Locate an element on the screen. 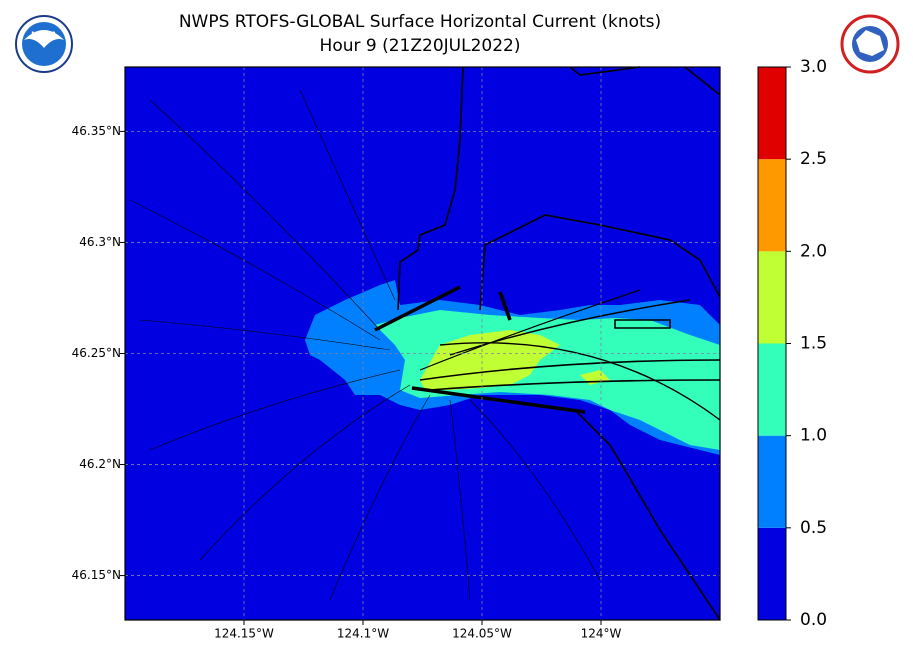 This screenshot has width=913, height=660. y-tick-label: 46.2°N is located at coordinates (100, 464).